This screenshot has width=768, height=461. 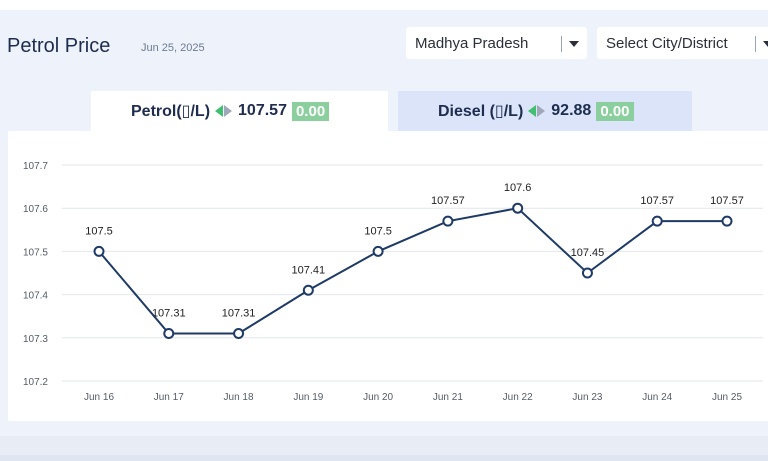 I want to click on city-select-divider, so click(x=755, y=44).